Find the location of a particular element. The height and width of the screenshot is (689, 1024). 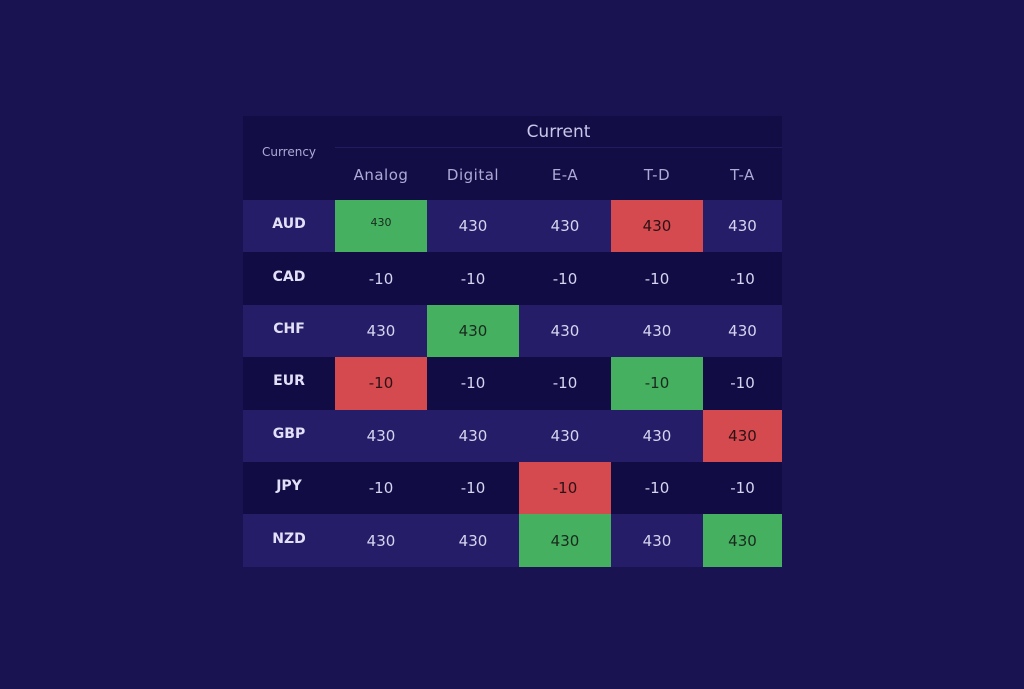

value-cell-nzd-digital: 430 is located at coordinates (473, 540).